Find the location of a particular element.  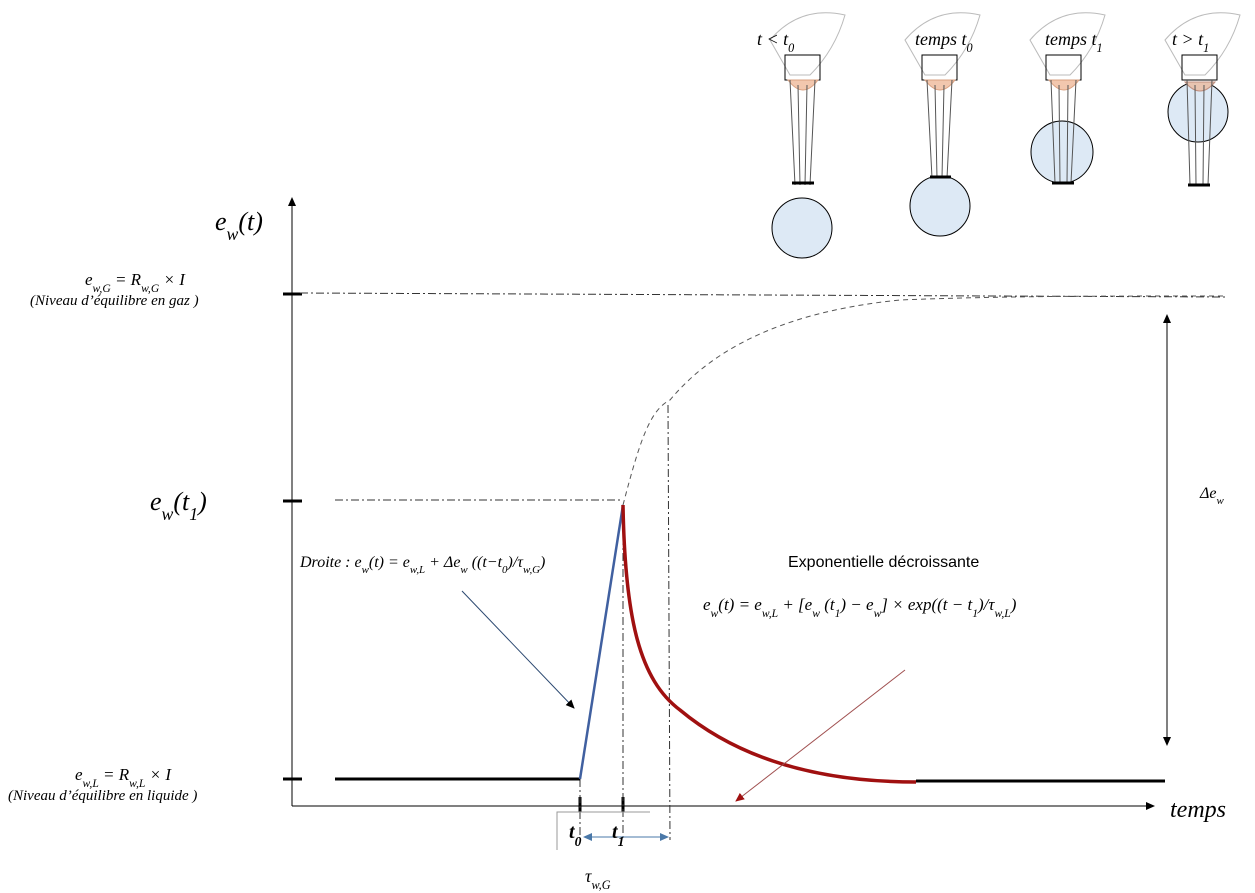

probes is located at coordinates (1005, 135).